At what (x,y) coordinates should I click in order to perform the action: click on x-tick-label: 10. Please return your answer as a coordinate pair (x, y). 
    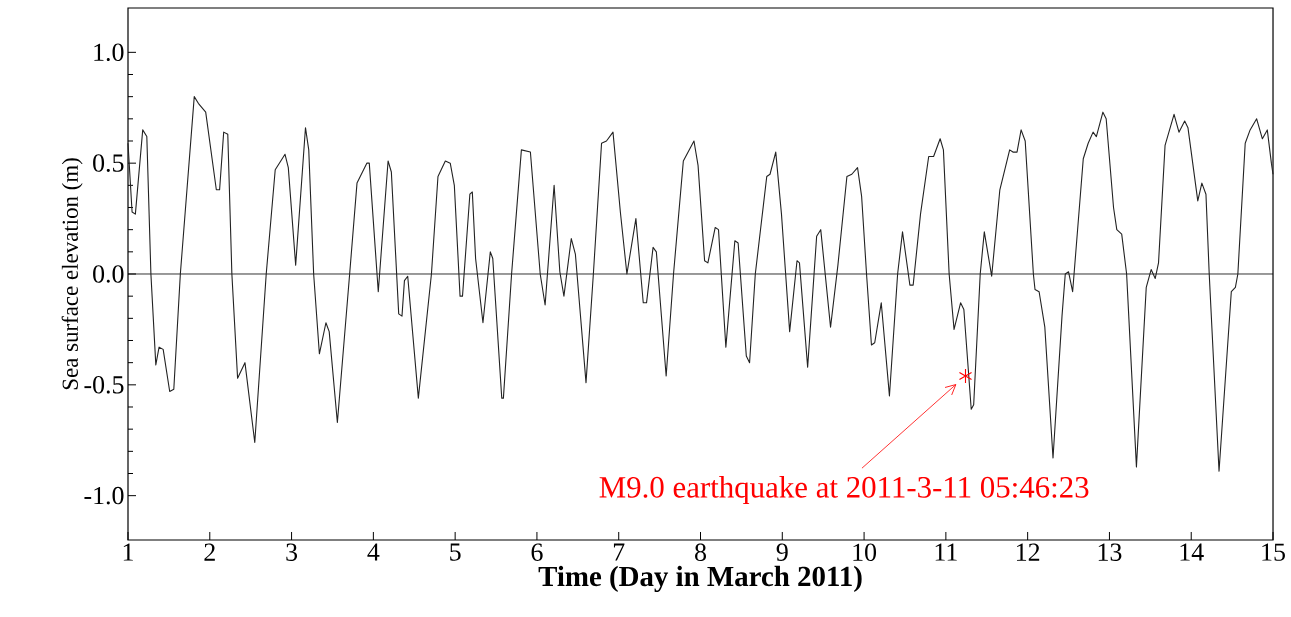
    Looking at the image, I should click on (865, 552).